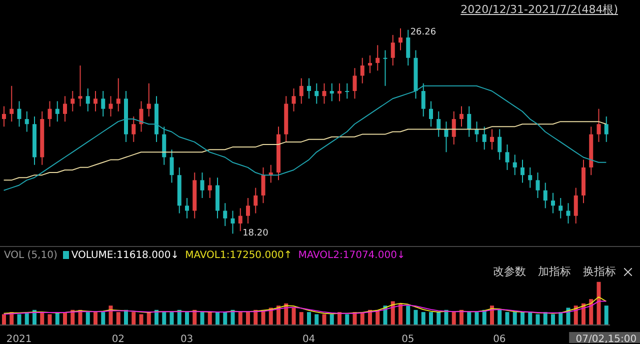  What do you see at coordinates (125, 255) in the screenshot?
I see `legend-label: VOLUME:11618.000↓` at bounding box center [125, 255].